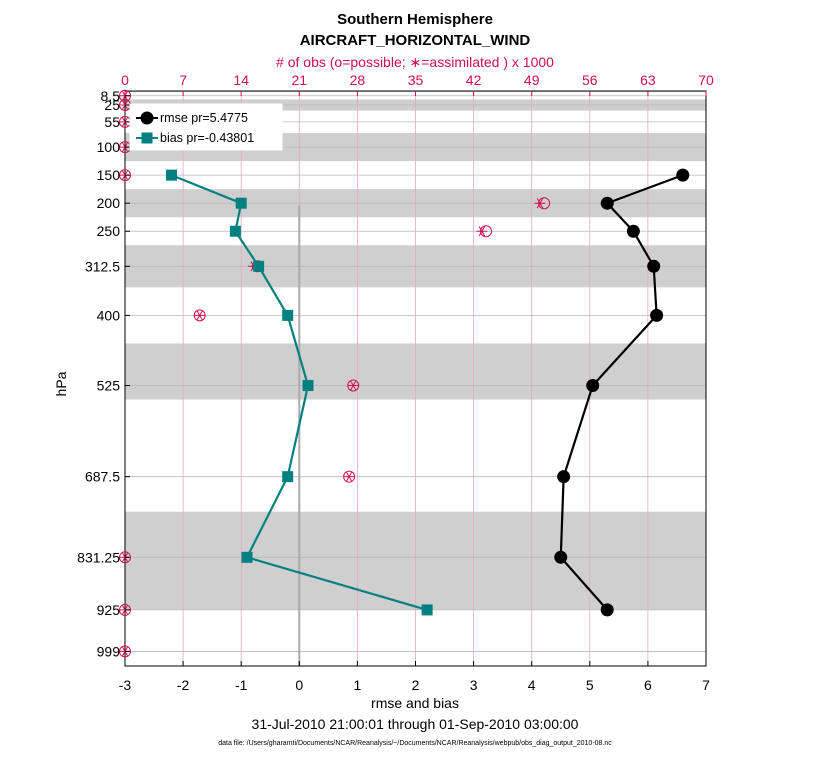 This screenshot has height=760, width=830. What do you see at coordinates (109, 315) in the screenshot?
I see `y-tick-label-8: 400` at bounding box center [109, 315].